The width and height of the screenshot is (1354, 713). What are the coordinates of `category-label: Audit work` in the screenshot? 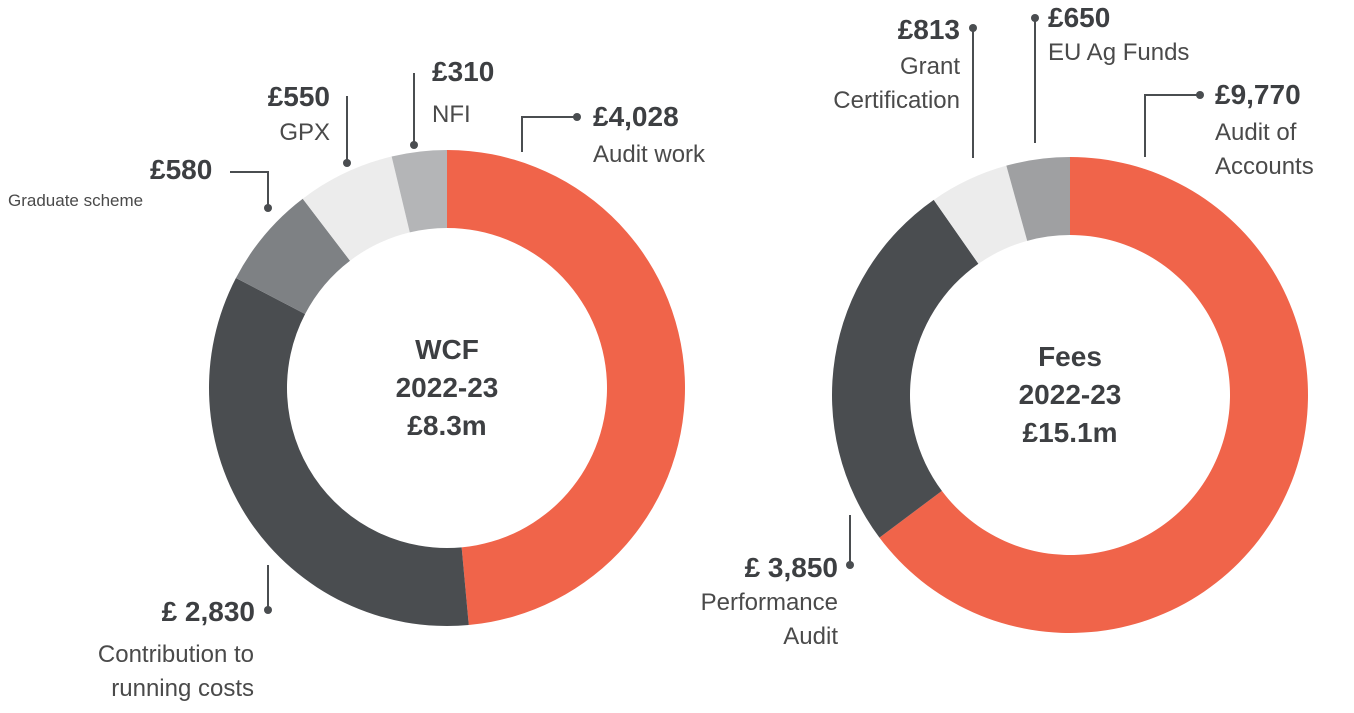 It's located at (649, 154).